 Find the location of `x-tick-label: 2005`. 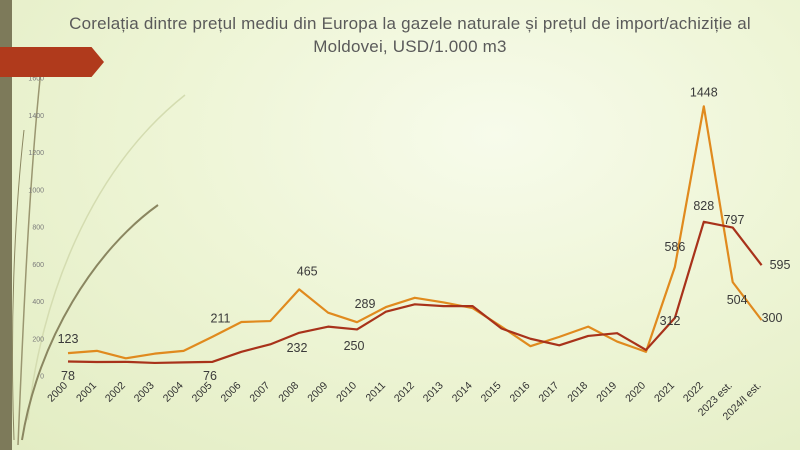

x-tick-label: 2005 is located at coordinates (202, 392).